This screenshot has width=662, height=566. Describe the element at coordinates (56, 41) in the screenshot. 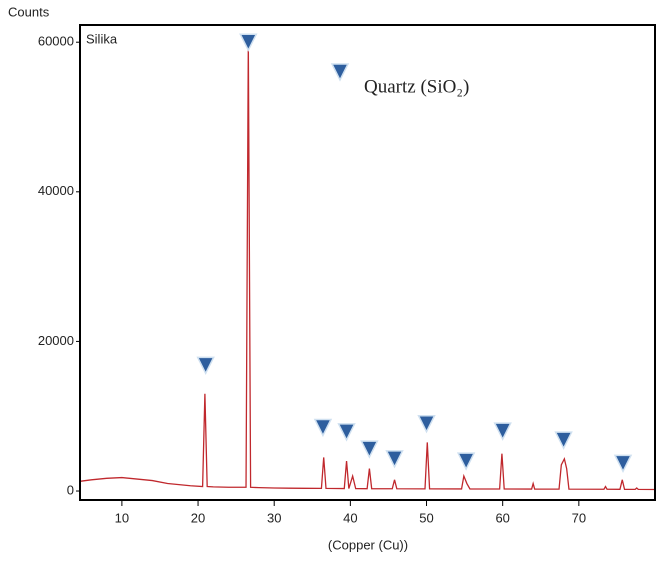

I see `y-tick-label: 60000` at that location.